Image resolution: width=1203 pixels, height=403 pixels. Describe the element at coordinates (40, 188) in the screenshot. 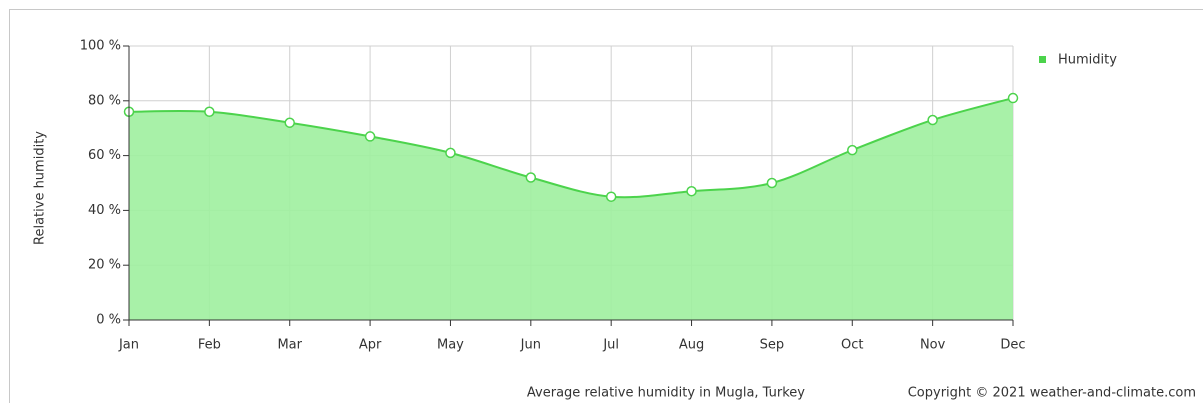

I see `y-axis-title: Relative humidity` at that location.